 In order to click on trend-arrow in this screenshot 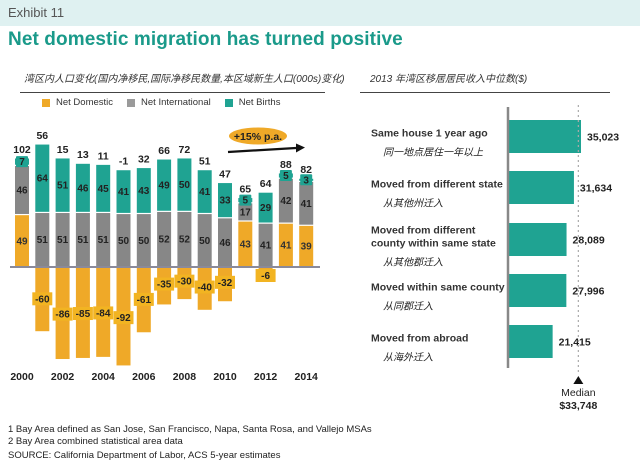, I will do `click(262, 150)`.